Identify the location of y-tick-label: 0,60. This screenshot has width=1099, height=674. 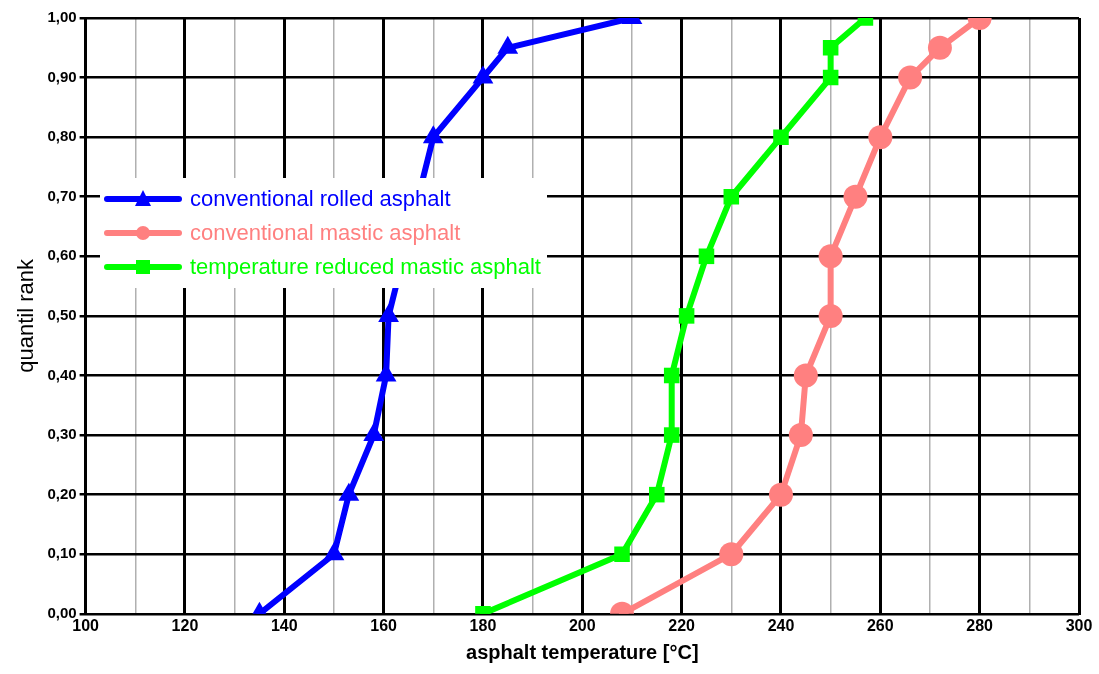
(62, 255).